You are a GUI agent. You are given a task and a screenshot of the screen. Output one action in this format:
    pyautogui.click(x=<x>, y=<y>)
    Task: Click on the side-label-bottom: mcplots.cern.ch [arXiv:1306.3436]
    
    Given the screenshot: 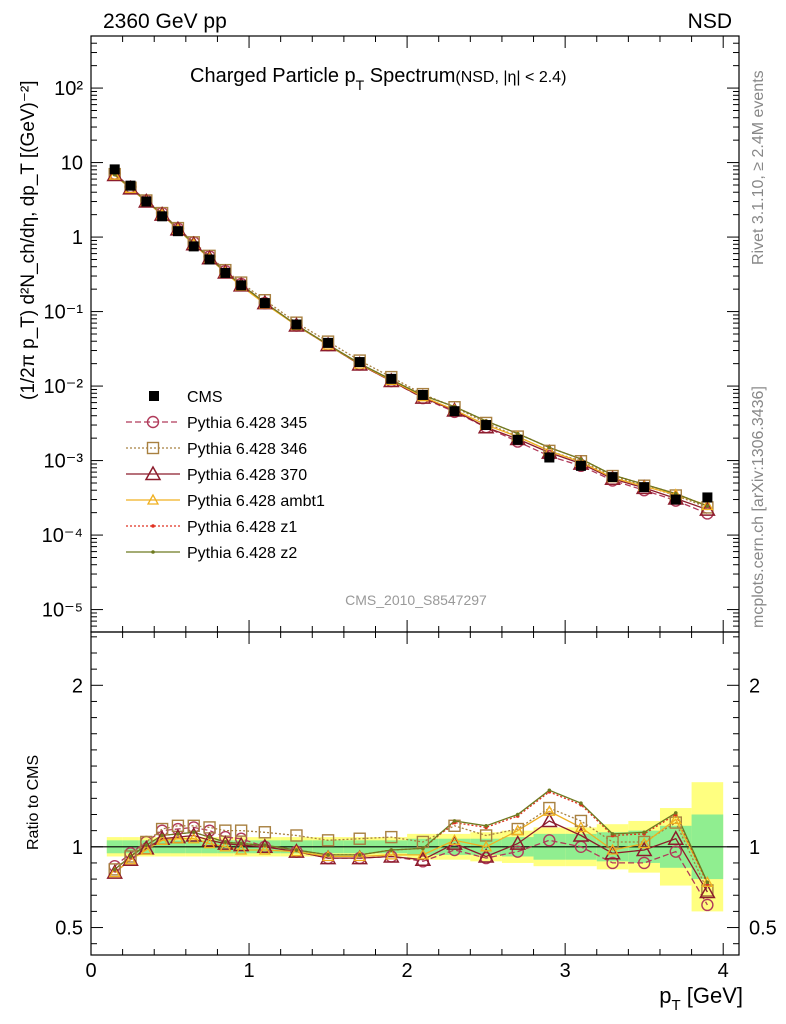 What is the action you would take?
    pyautogui.click(x=758, y=507)
    